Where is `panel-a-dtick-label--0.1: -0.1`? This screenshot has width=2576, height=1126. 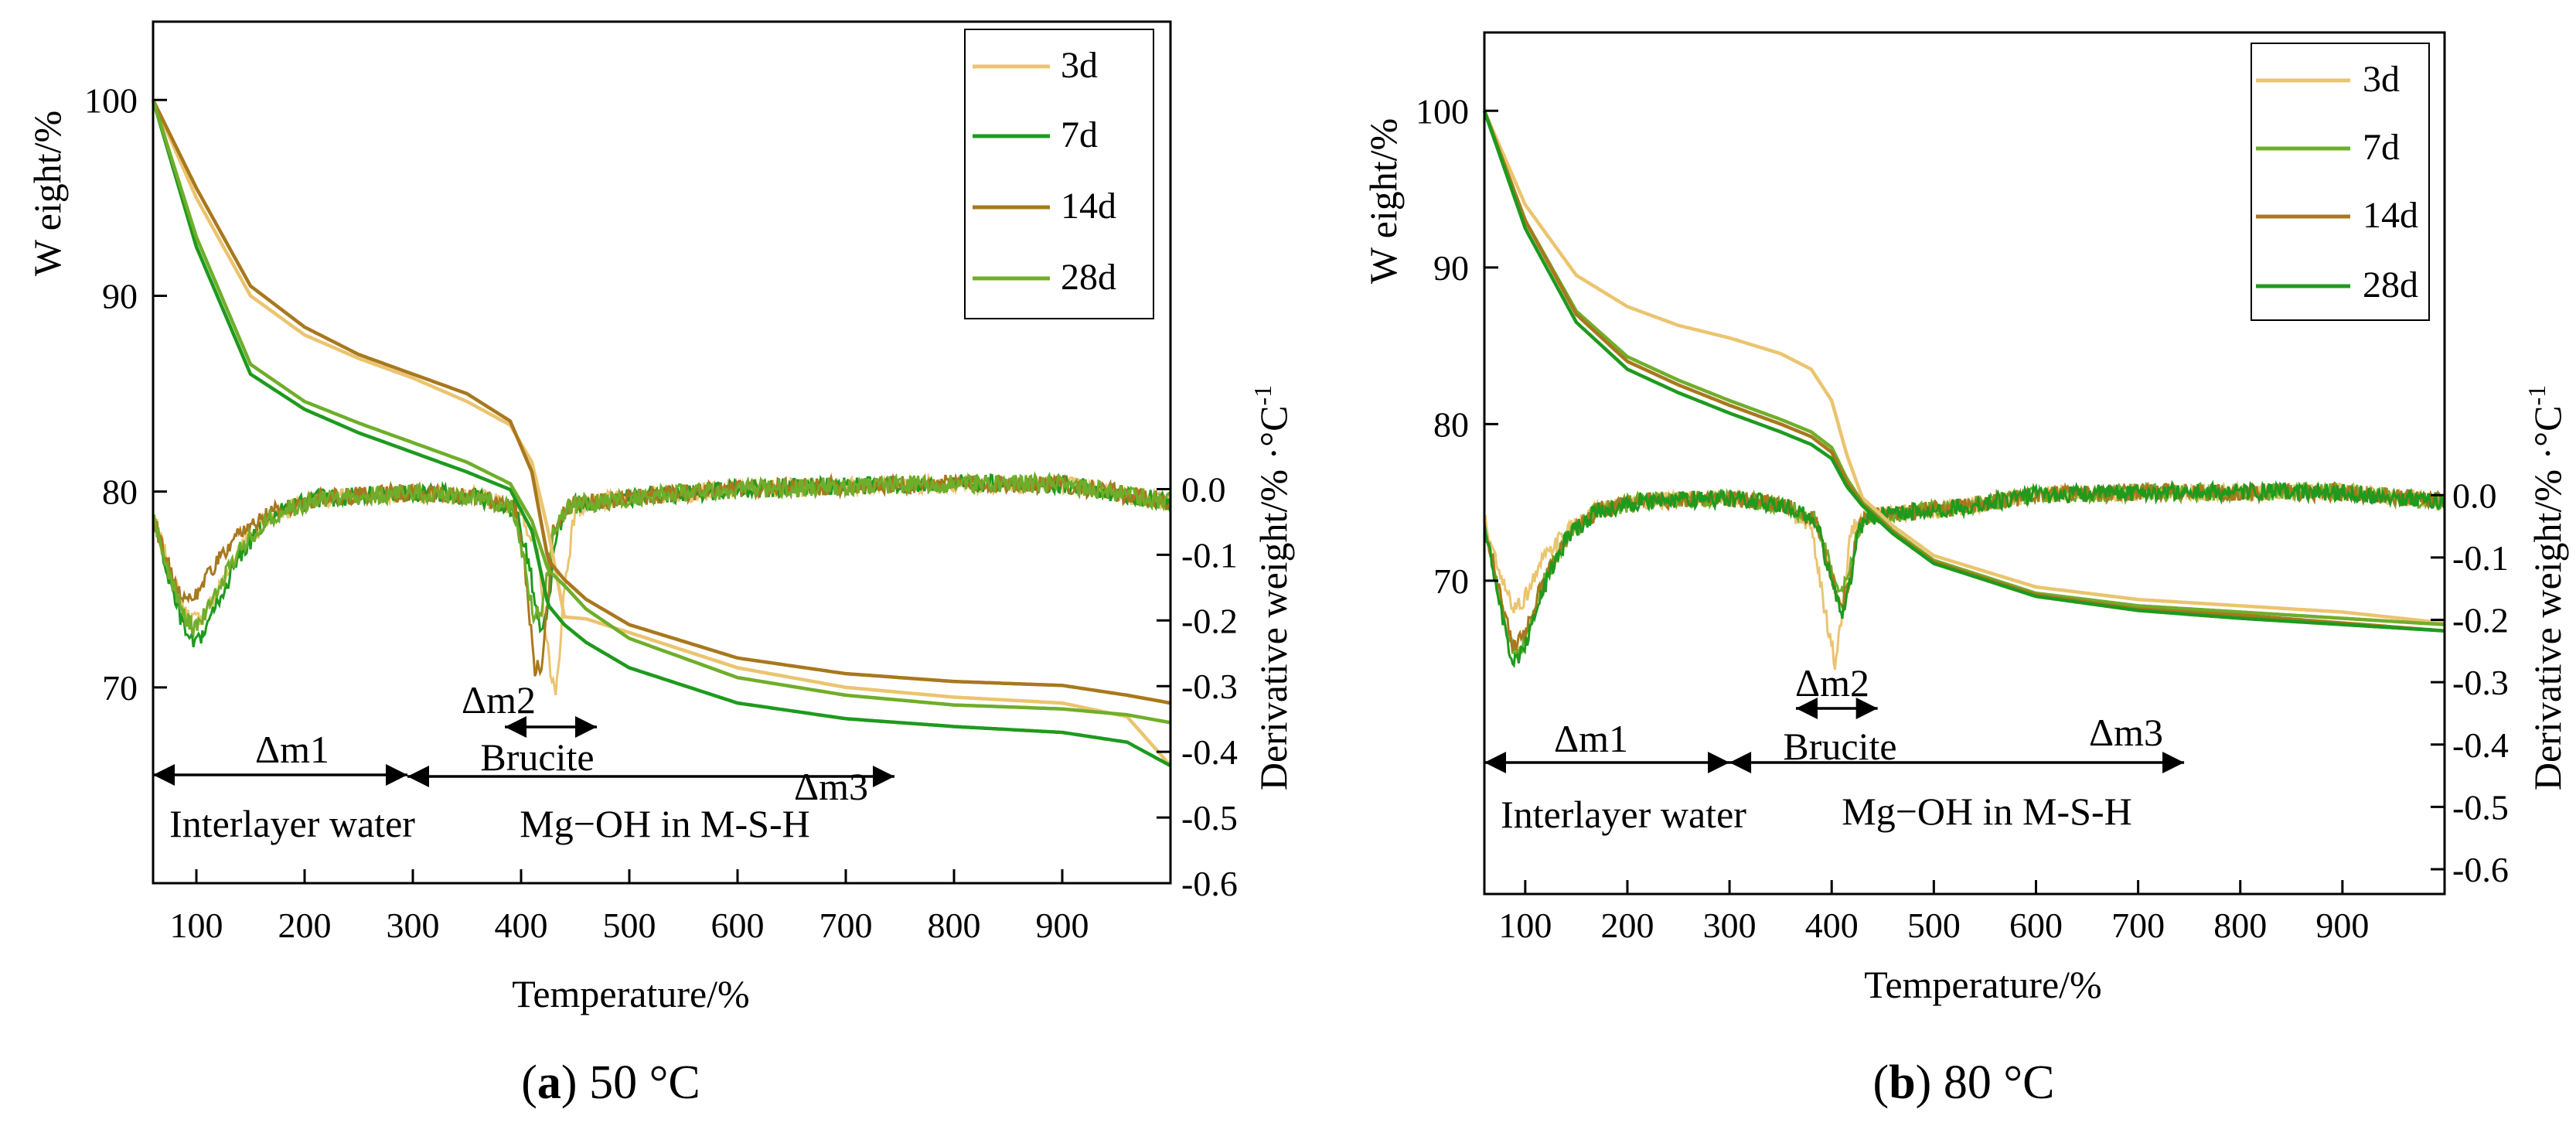 panel-a-dtick-label--0.1: -0.1 is located at coordinates (1209, 555).